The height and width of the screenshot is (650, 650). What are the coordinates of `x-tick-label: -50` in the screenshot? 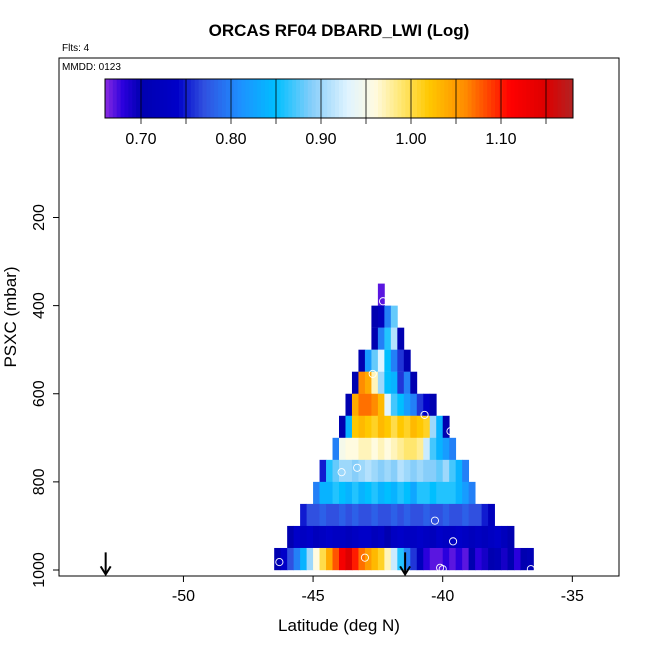 It's located at (183, 596).